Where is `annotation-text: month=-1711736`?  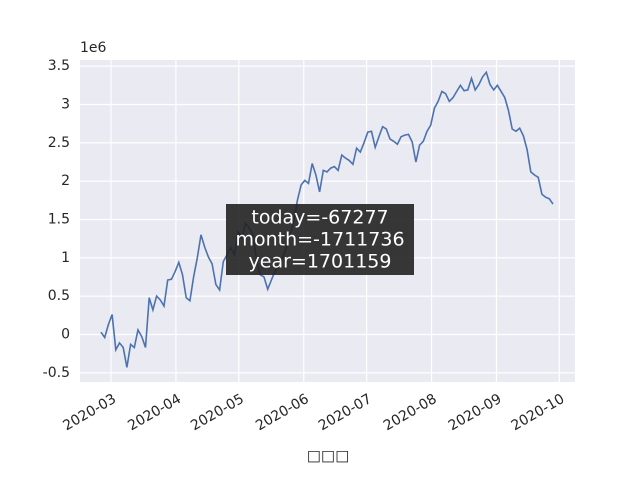 annotation-text: month=-1711736 is located at coordinates (319, 240).